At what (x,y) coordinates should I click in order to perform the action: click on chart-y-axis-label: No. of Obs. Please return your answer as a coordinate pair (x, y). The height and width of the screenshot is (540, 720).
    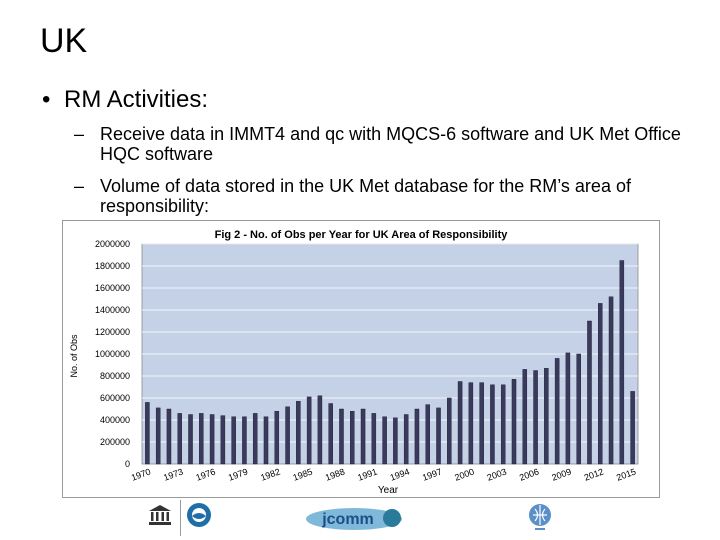
    Looking at the image, I should click on (74, 356).